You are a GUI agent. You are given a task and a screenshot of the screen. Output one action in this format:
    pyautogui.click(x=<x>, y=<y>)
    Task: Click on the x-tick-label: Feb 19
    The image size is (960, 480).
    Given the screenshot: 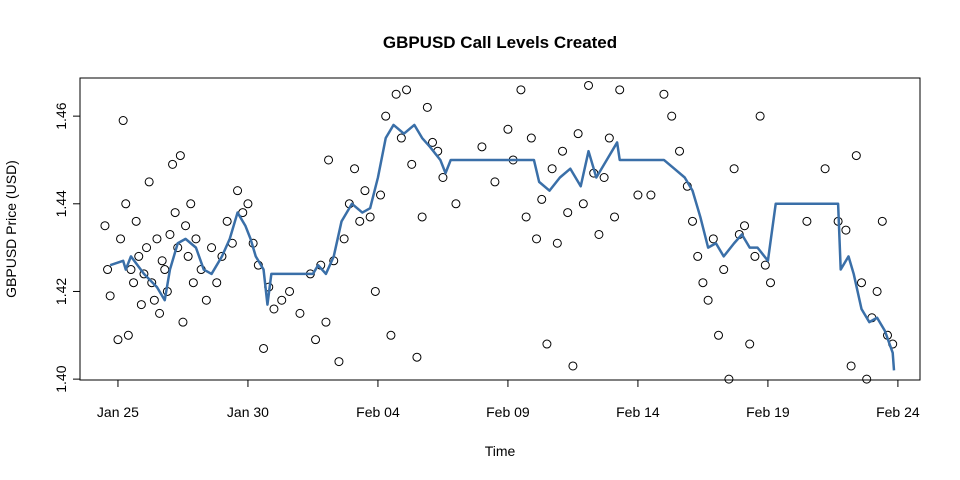 What is the action you would take?
    pyautogui.click(x=768, y=412)
    